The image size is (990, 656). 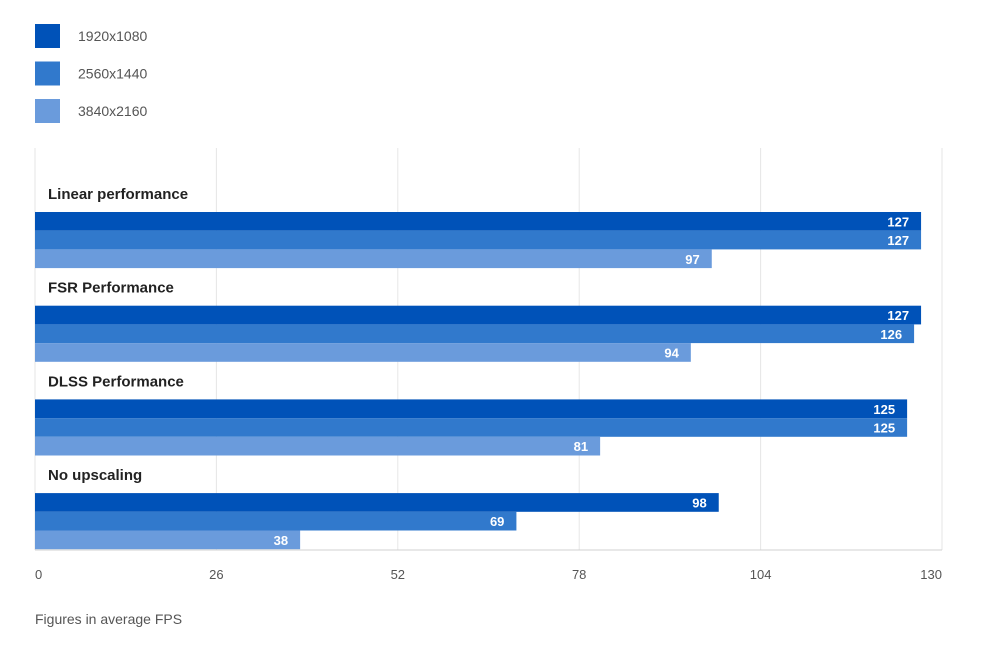 I want to click on legend-label-3840x2160: 3840x2160, so click(x=113, y=111).